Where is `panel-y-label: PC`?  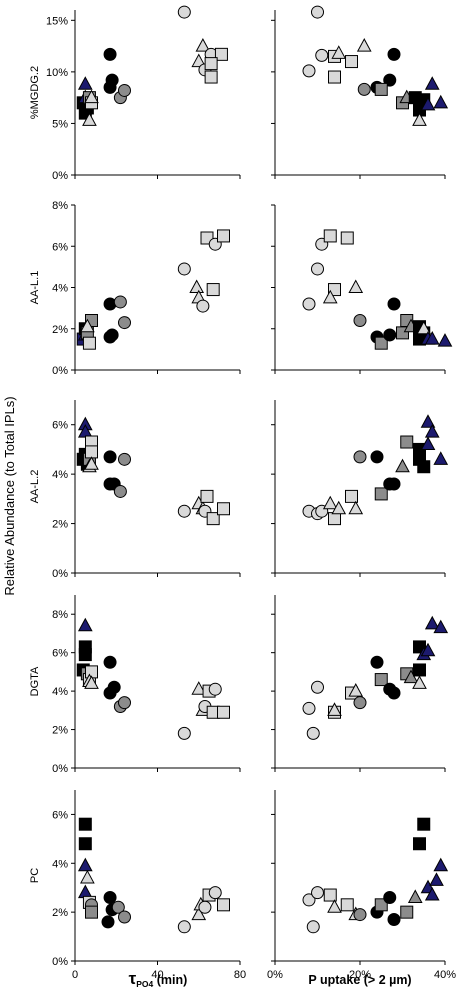
panel-y-label: PC is located at coordinates (35, 875).